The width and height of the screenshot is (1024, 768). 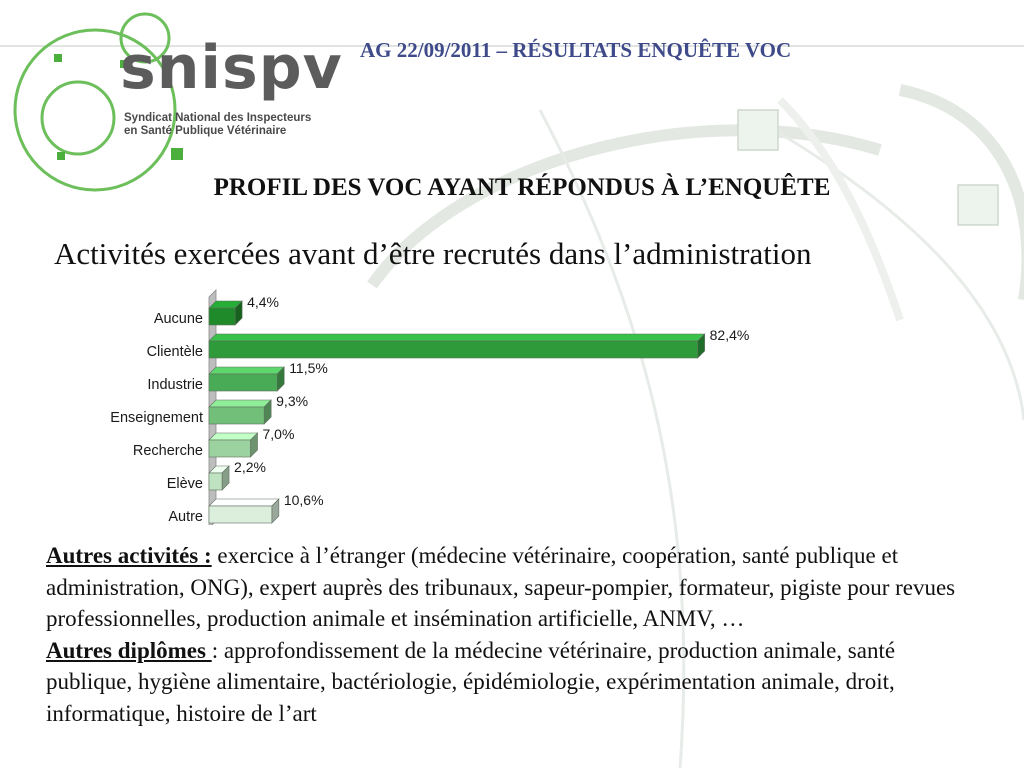 I want to click on category-label: Enseignement, so click(x=156, y=418).